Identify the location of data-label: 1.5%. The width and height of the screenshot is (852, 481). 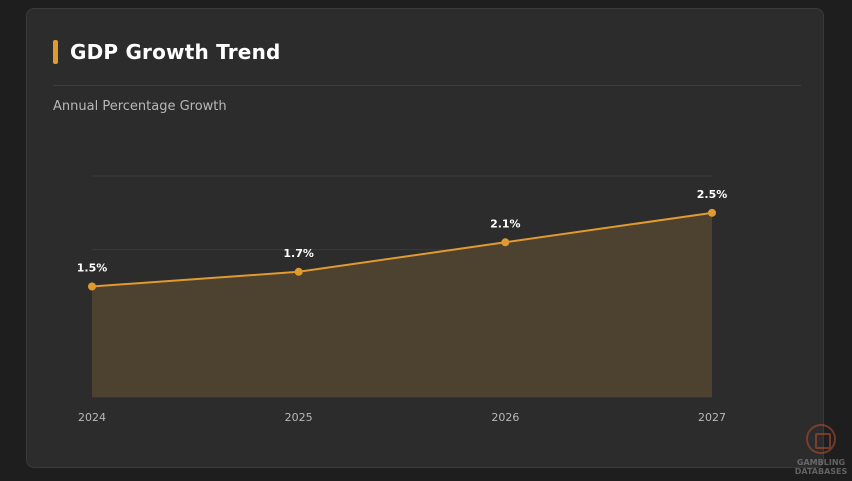
(92, 268).